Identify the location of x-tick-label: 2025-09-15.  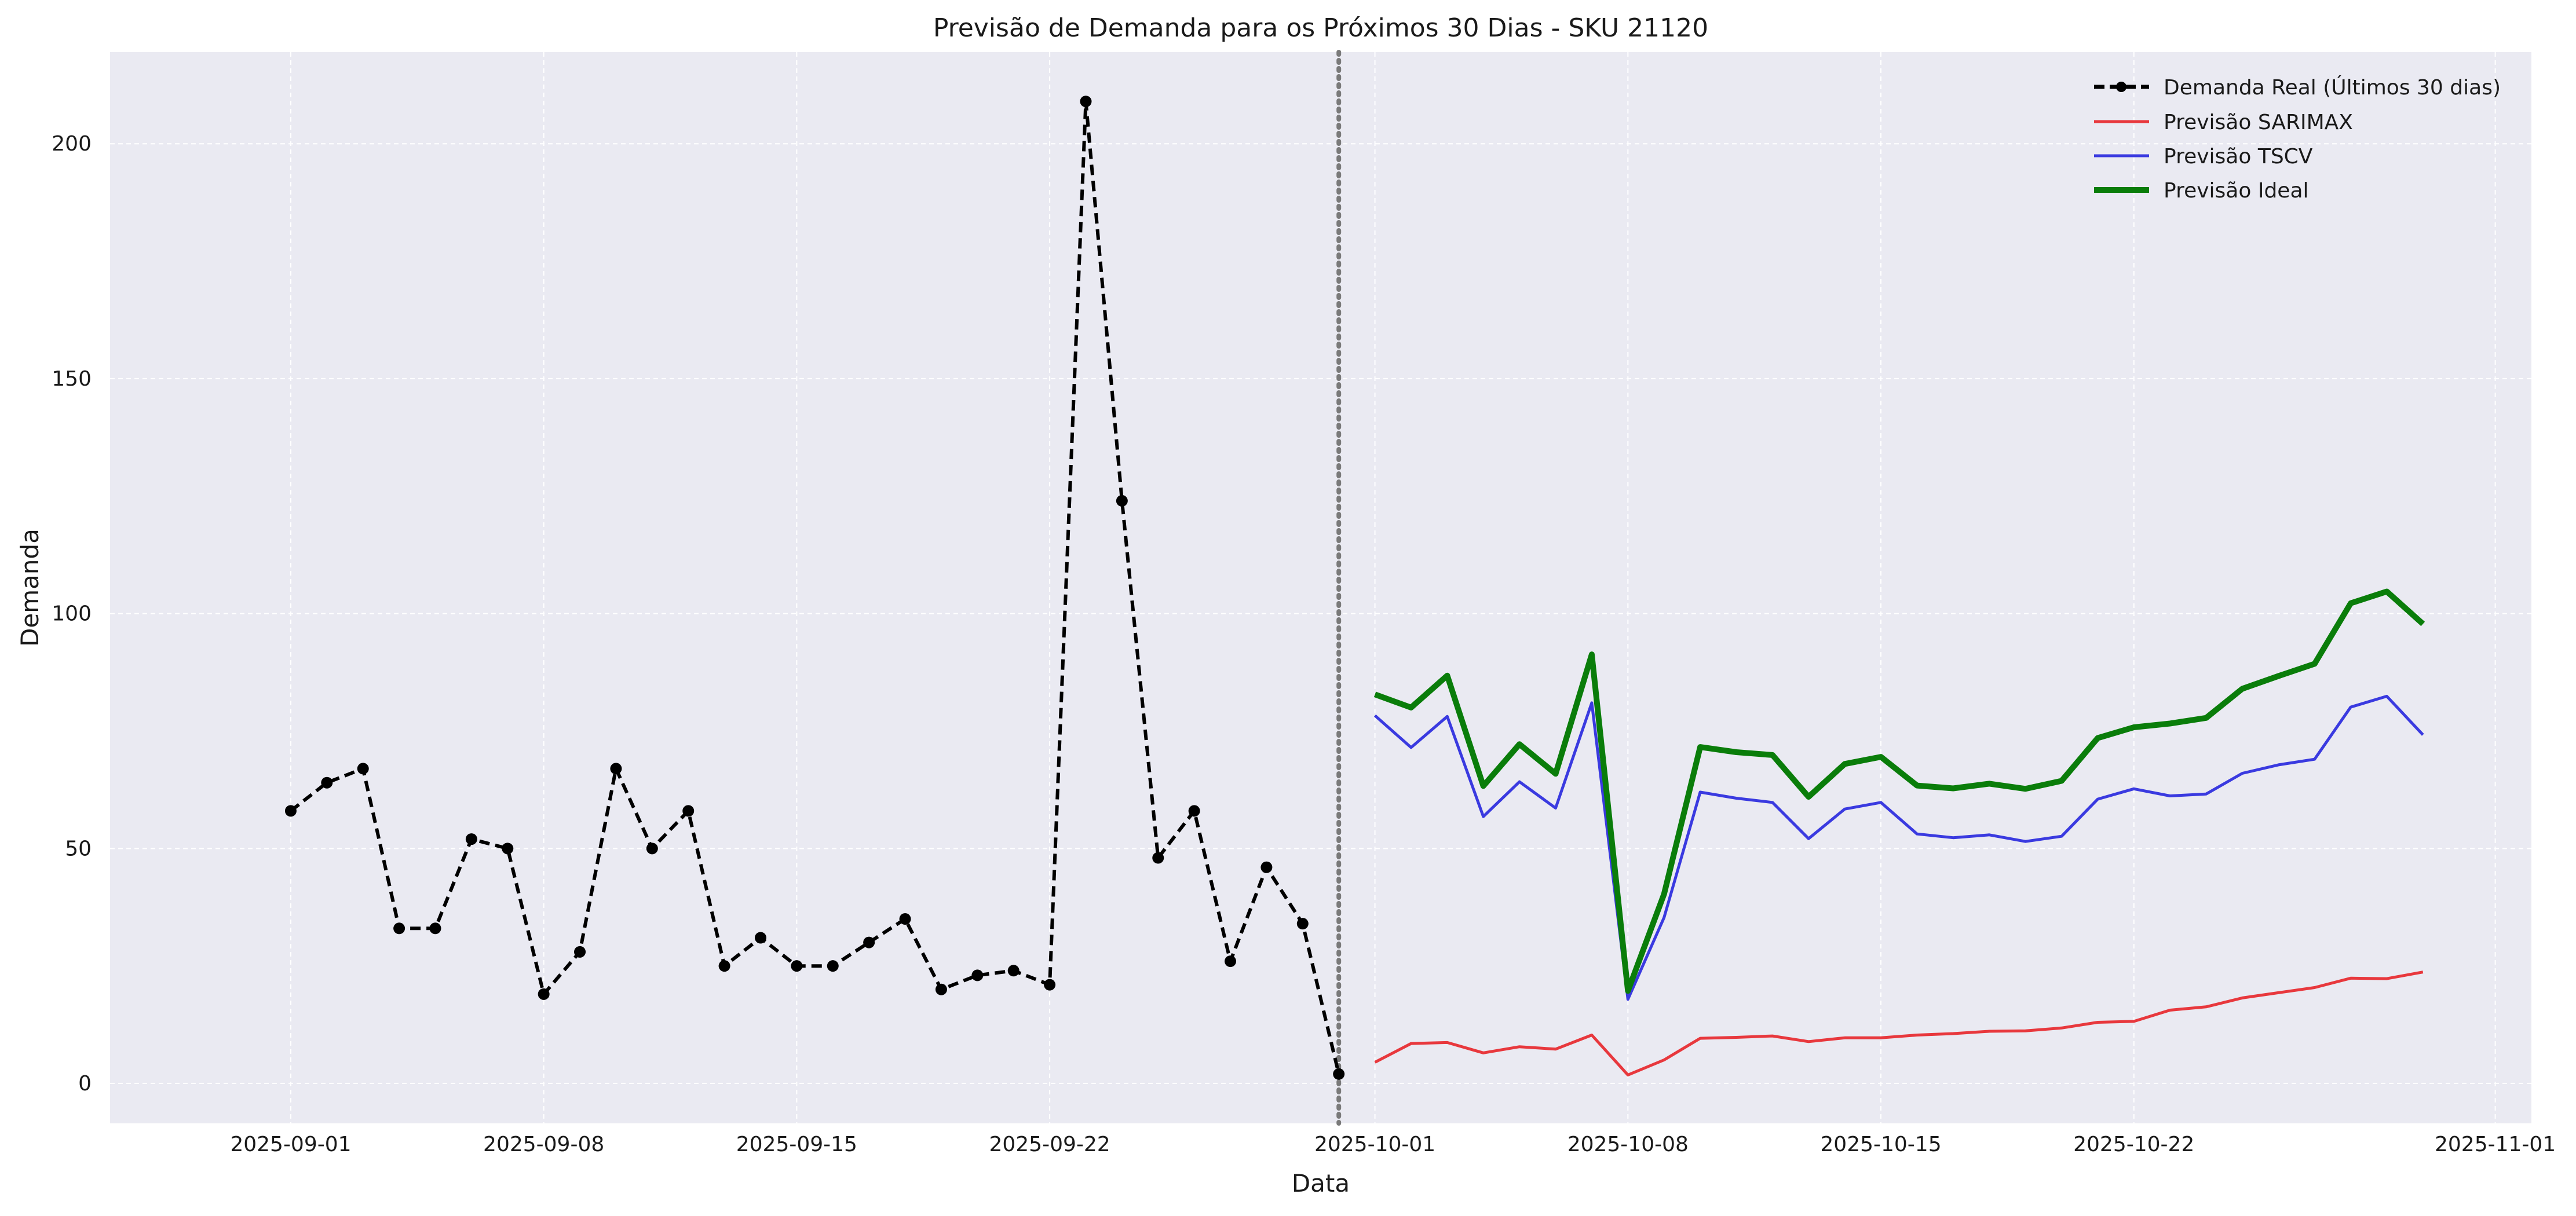
(796, 1144).